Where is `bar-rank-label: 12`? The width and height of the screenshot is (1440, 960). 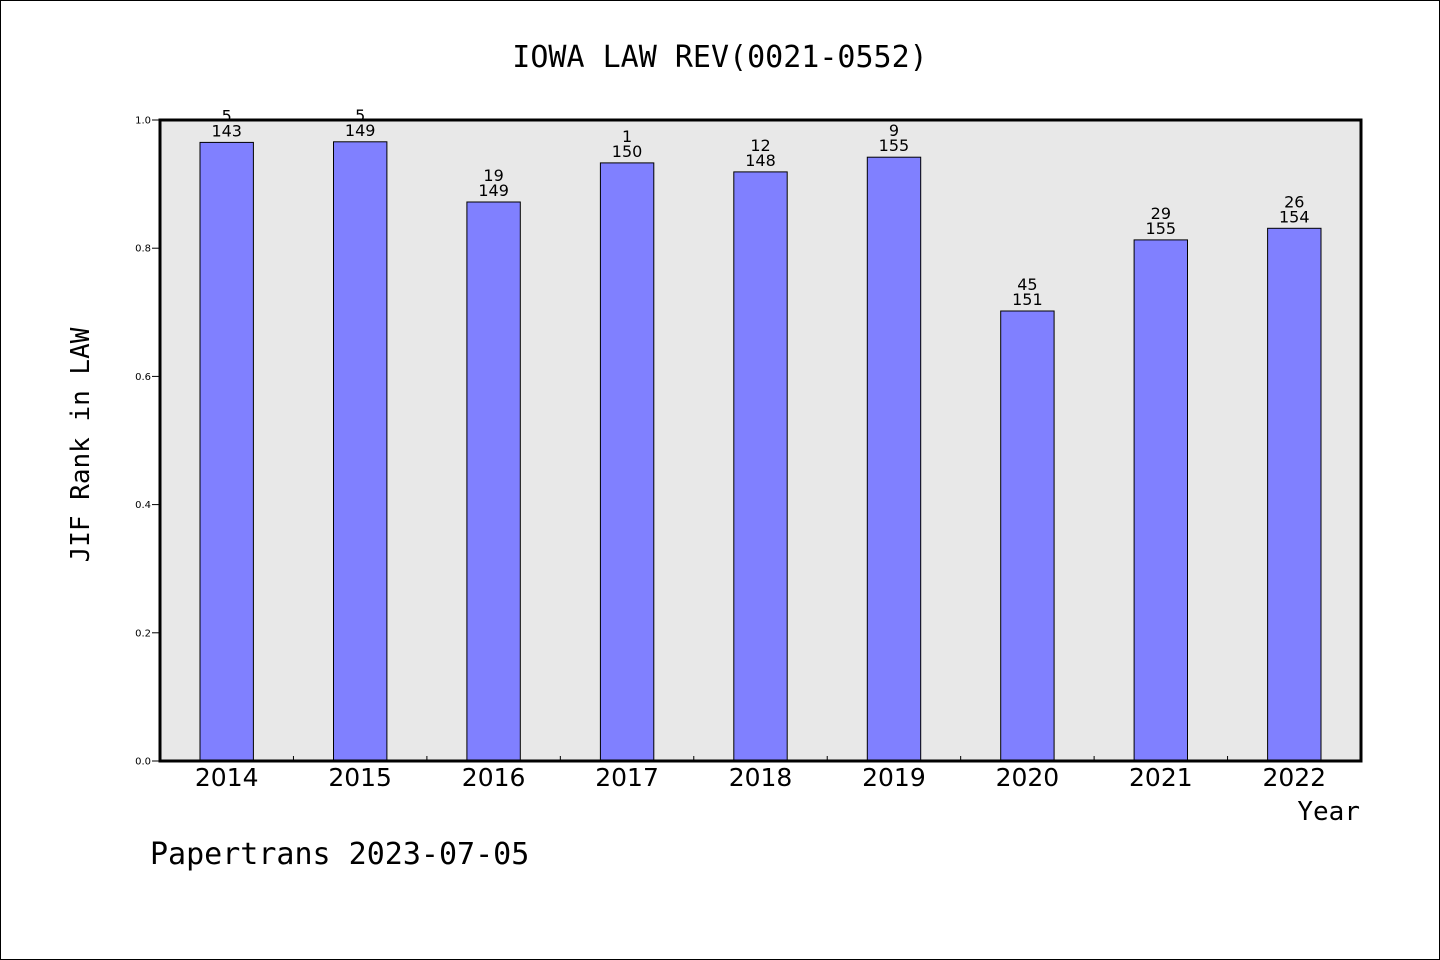
bar-rank-label: 12 is located at coordinates (760, 145).